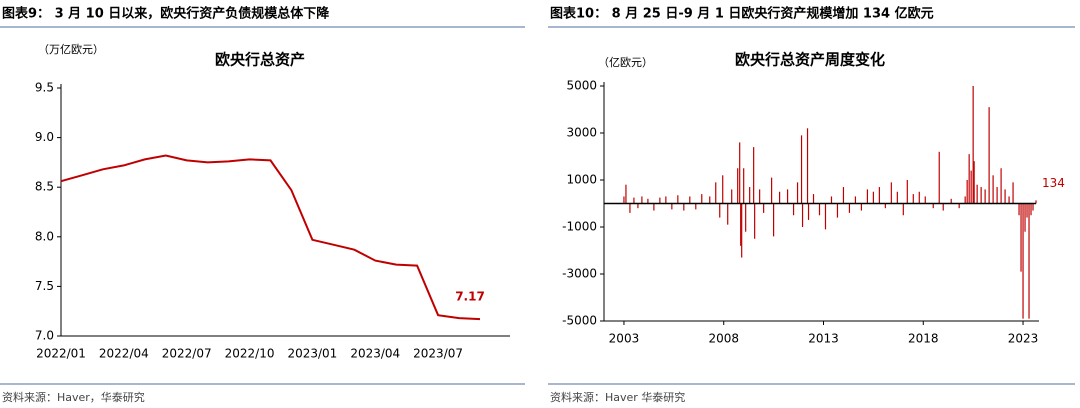  Describe the element at coordinates (71, 49) in the screenshot. I see `y-axis-label: （万亿欧元）` at that location.